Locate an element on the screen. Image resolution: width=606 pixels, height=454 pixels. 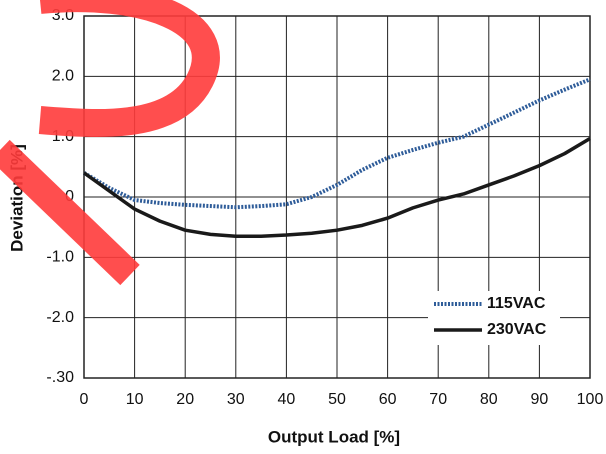
x-tick-label: 20 is located at coordinates (185, 399).